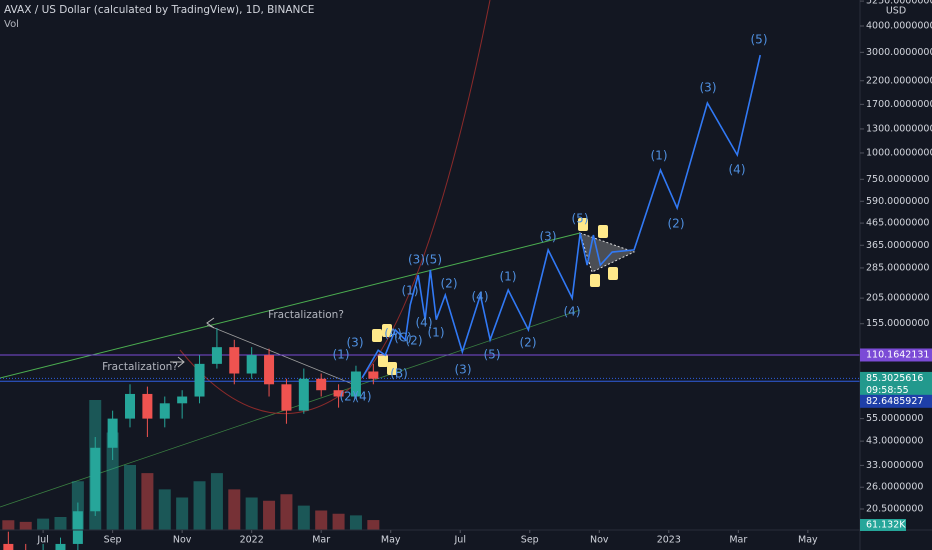 The width and height of the screenshot is (932, 550). Describe the element at coordinates (425, 260) in the screenshot. I see `wave-label: (3)(5)` at that location.